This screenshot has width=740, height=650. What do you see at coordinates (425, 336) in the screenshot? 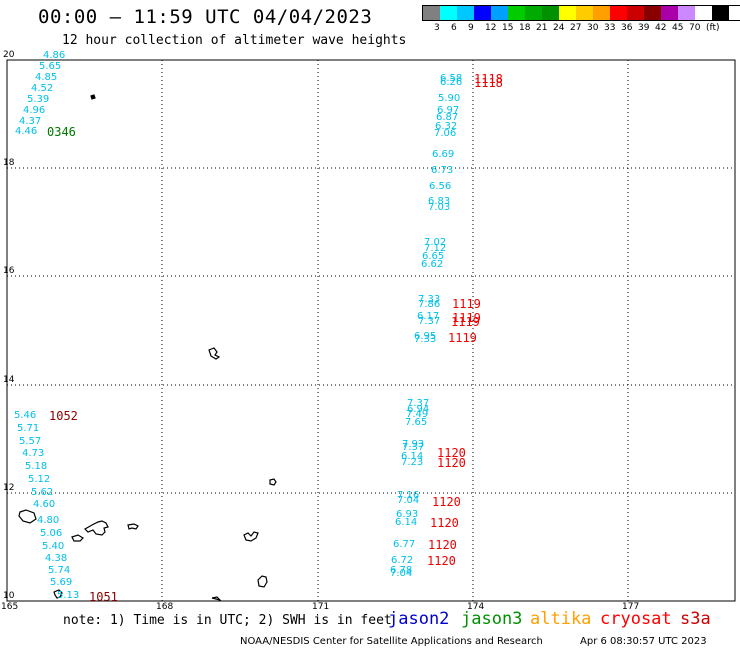
I see `wave-height-label: 6.95` at bounding box center [425, 336].